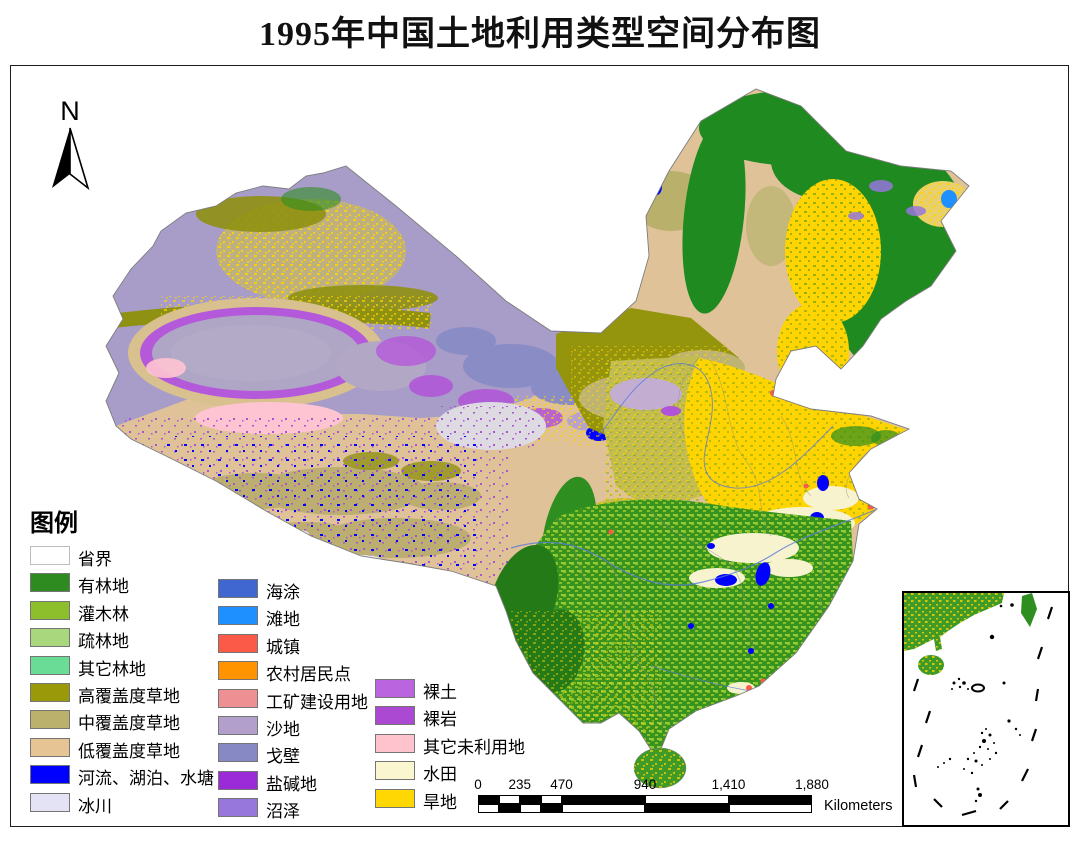 The height and width of the screenshot is (842, 1080). Describe the element at coordinates (283, 620) in the screenshot. I see `legend-label: 滩地` at that location.